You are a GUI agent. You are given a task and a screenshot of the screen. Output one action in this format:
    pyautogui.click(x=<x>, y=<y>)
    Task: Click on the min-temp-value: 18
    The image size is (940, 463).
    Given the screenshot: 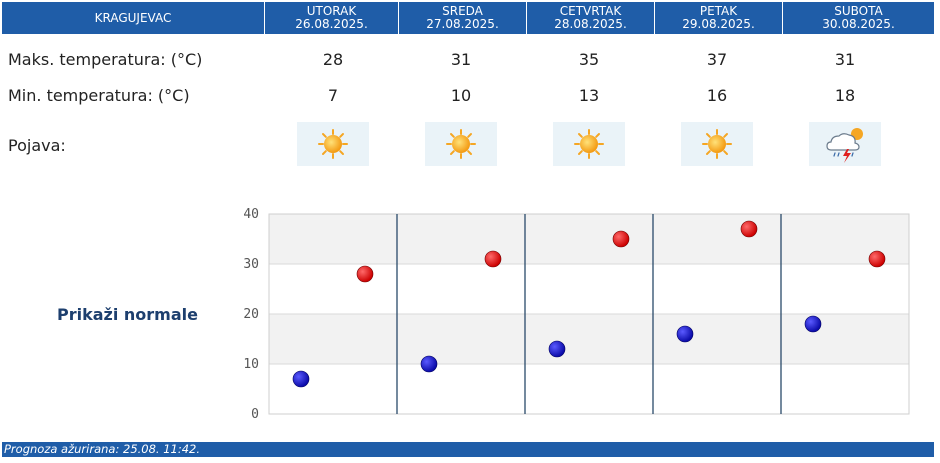 What is the action you would take?
    pyautogui.click(x=845, y=95)
    